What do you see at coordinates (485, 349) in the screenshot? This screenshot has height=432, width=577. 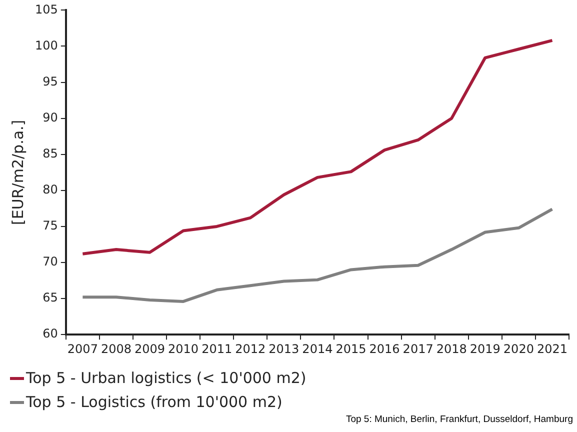 I see `x-tick-label: 2019` at bounding box center [485, 349].